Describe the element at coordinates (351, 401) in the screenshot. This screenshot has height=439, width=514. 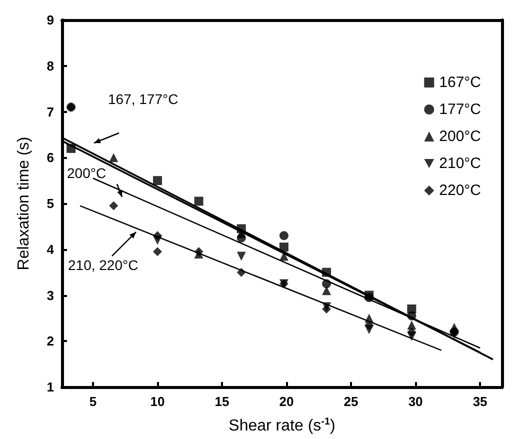
I see `x-tick-label: 25` at that location.